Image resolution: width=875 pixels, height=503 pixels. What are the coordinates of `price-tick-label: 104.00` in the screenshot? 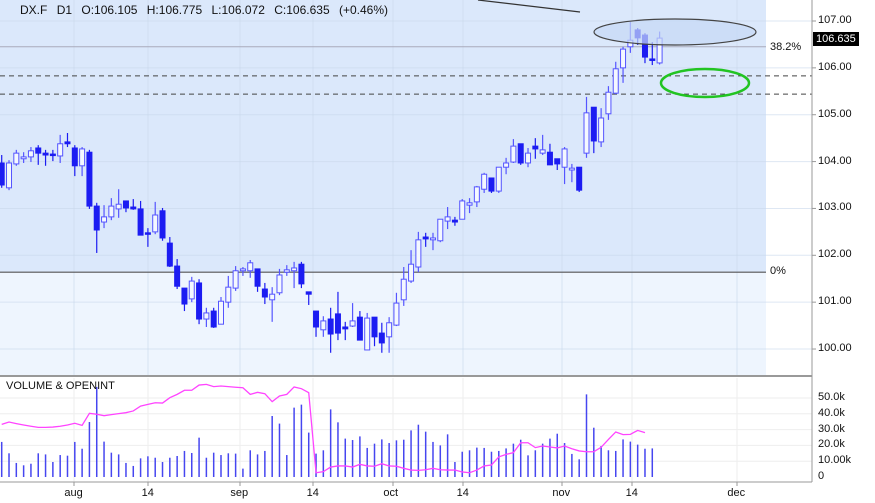 It's located at (835, 160).